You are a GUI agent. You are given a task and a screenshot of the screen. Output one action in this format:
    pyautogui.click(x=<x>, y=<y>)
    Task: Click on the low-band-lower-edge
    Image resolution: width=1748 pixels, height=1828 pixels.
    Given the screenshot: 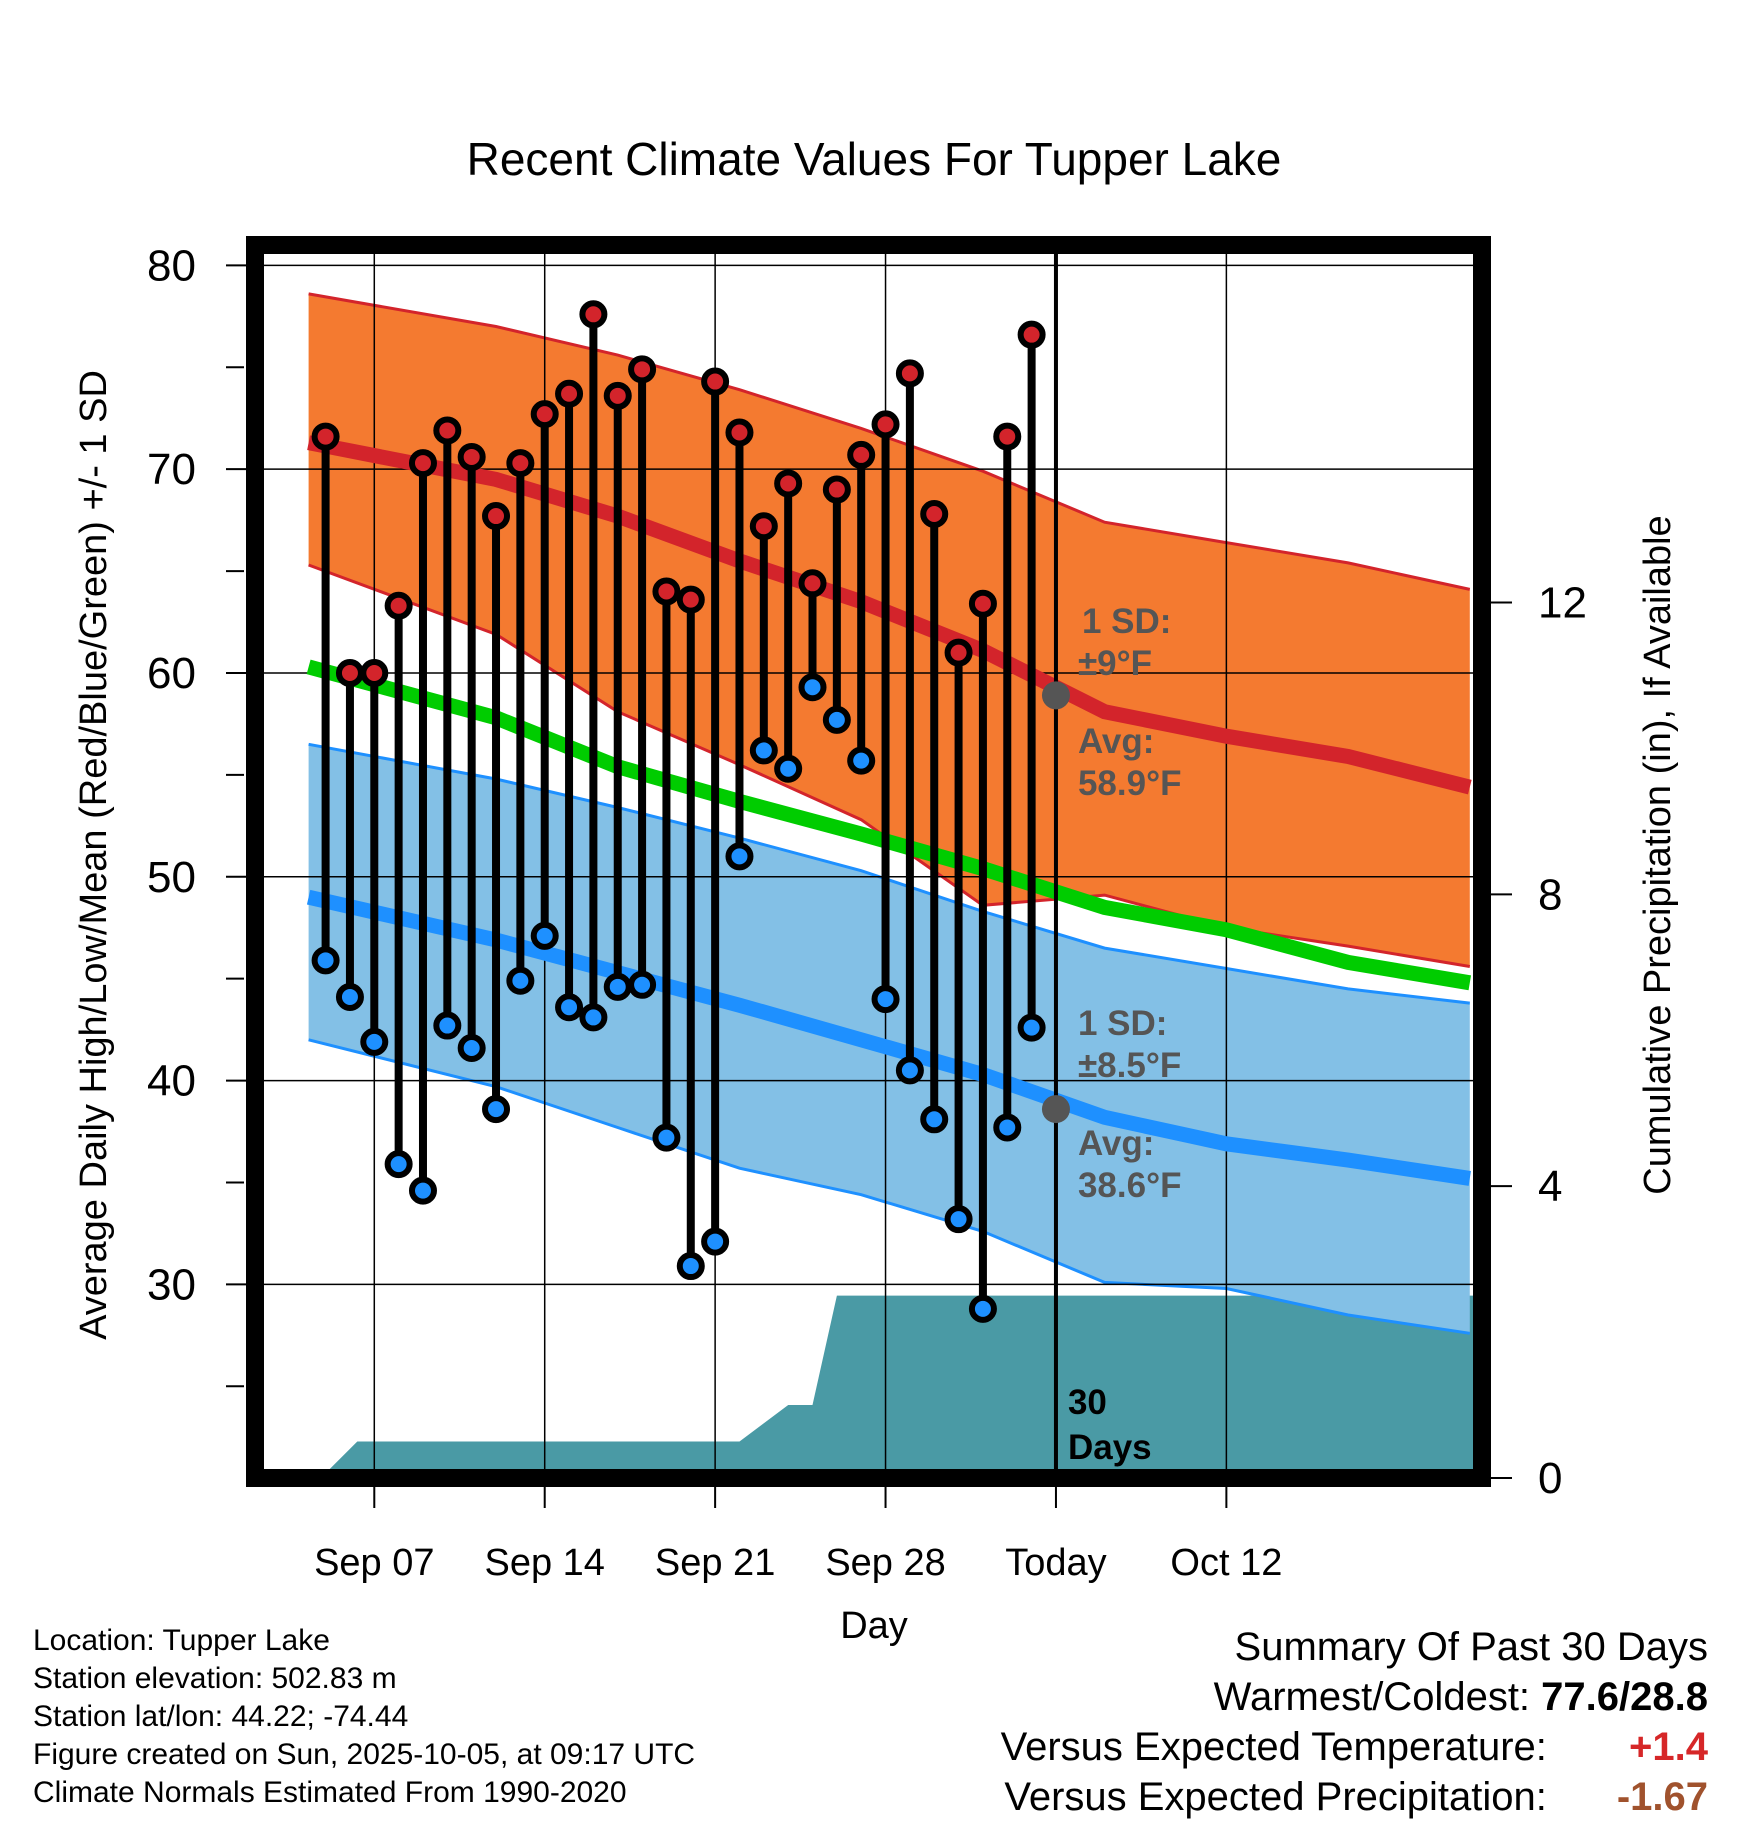 What is the action you would take?
    pyautogui.click(x=889, y=1186)
    